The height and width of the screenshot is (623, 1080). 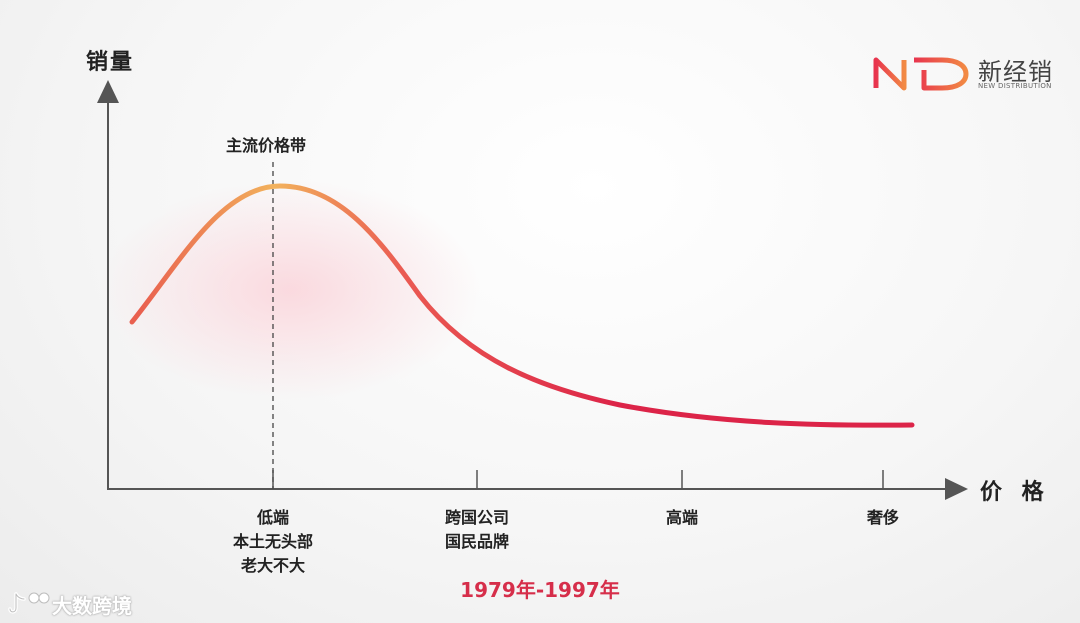 What do you see at coordinates (1015, 86) in the screenshot?
I see `logo-text-en: NEW DISTRIBUTION` at bounding box center [1015, 86].